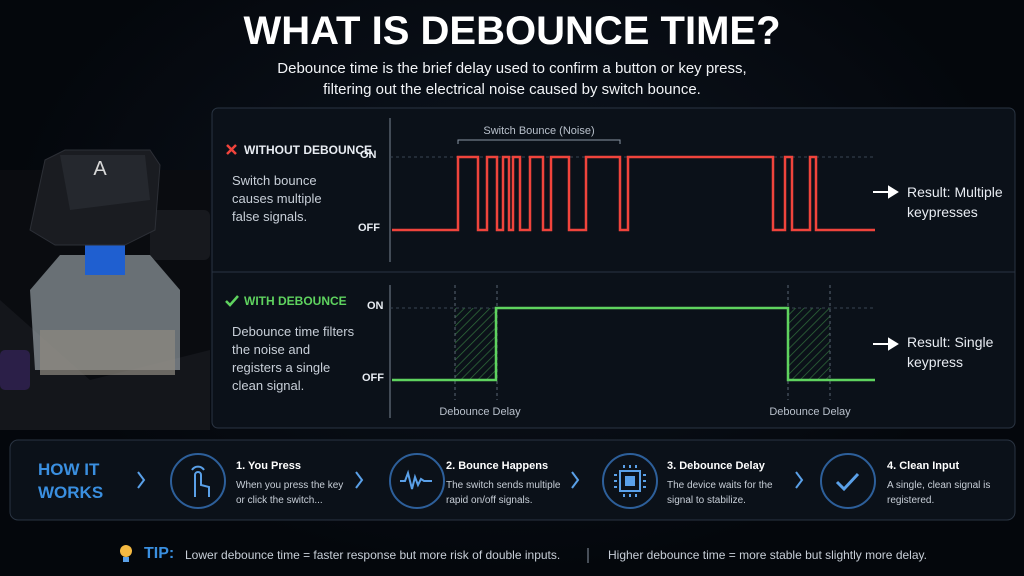  What do you see at coordinates (950, 352) in the screenshot?
I see `result: Result: Single keypress` at bounding box center [950, 352].